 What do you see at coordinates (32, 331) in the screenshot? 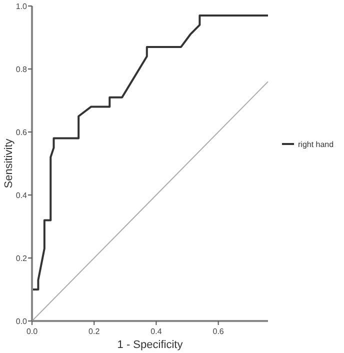
I see `x-tick-label: 0.0` at bounding box center [32, 331].